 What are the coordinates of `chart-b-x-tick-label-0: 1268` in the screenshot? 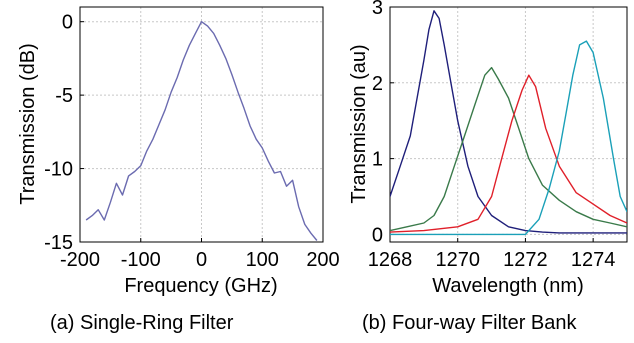 It's located at (390, 260).